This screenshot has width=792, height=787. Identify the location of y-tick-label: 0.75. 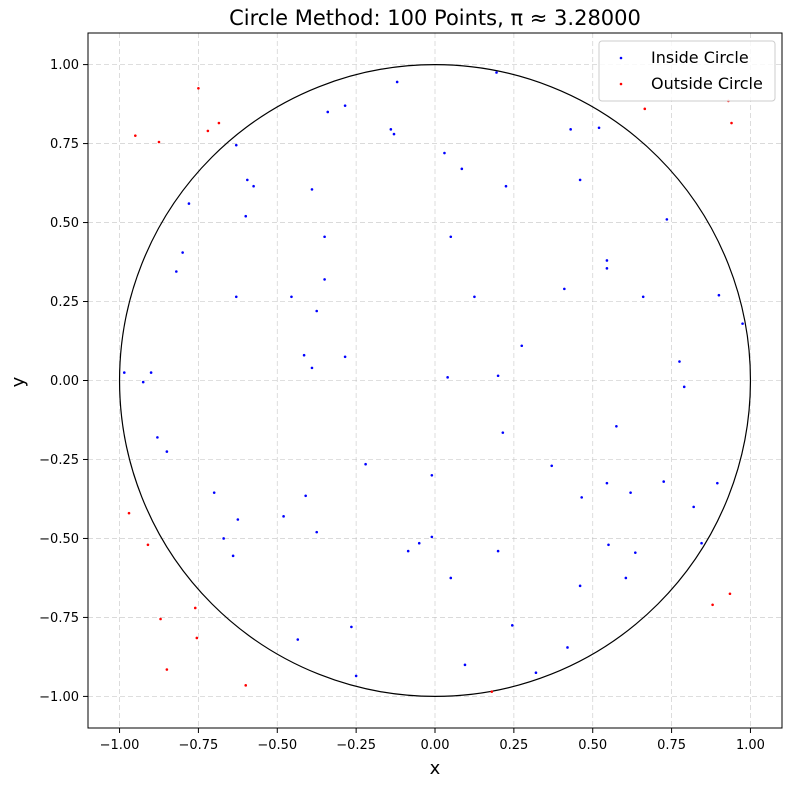
(64, 144).